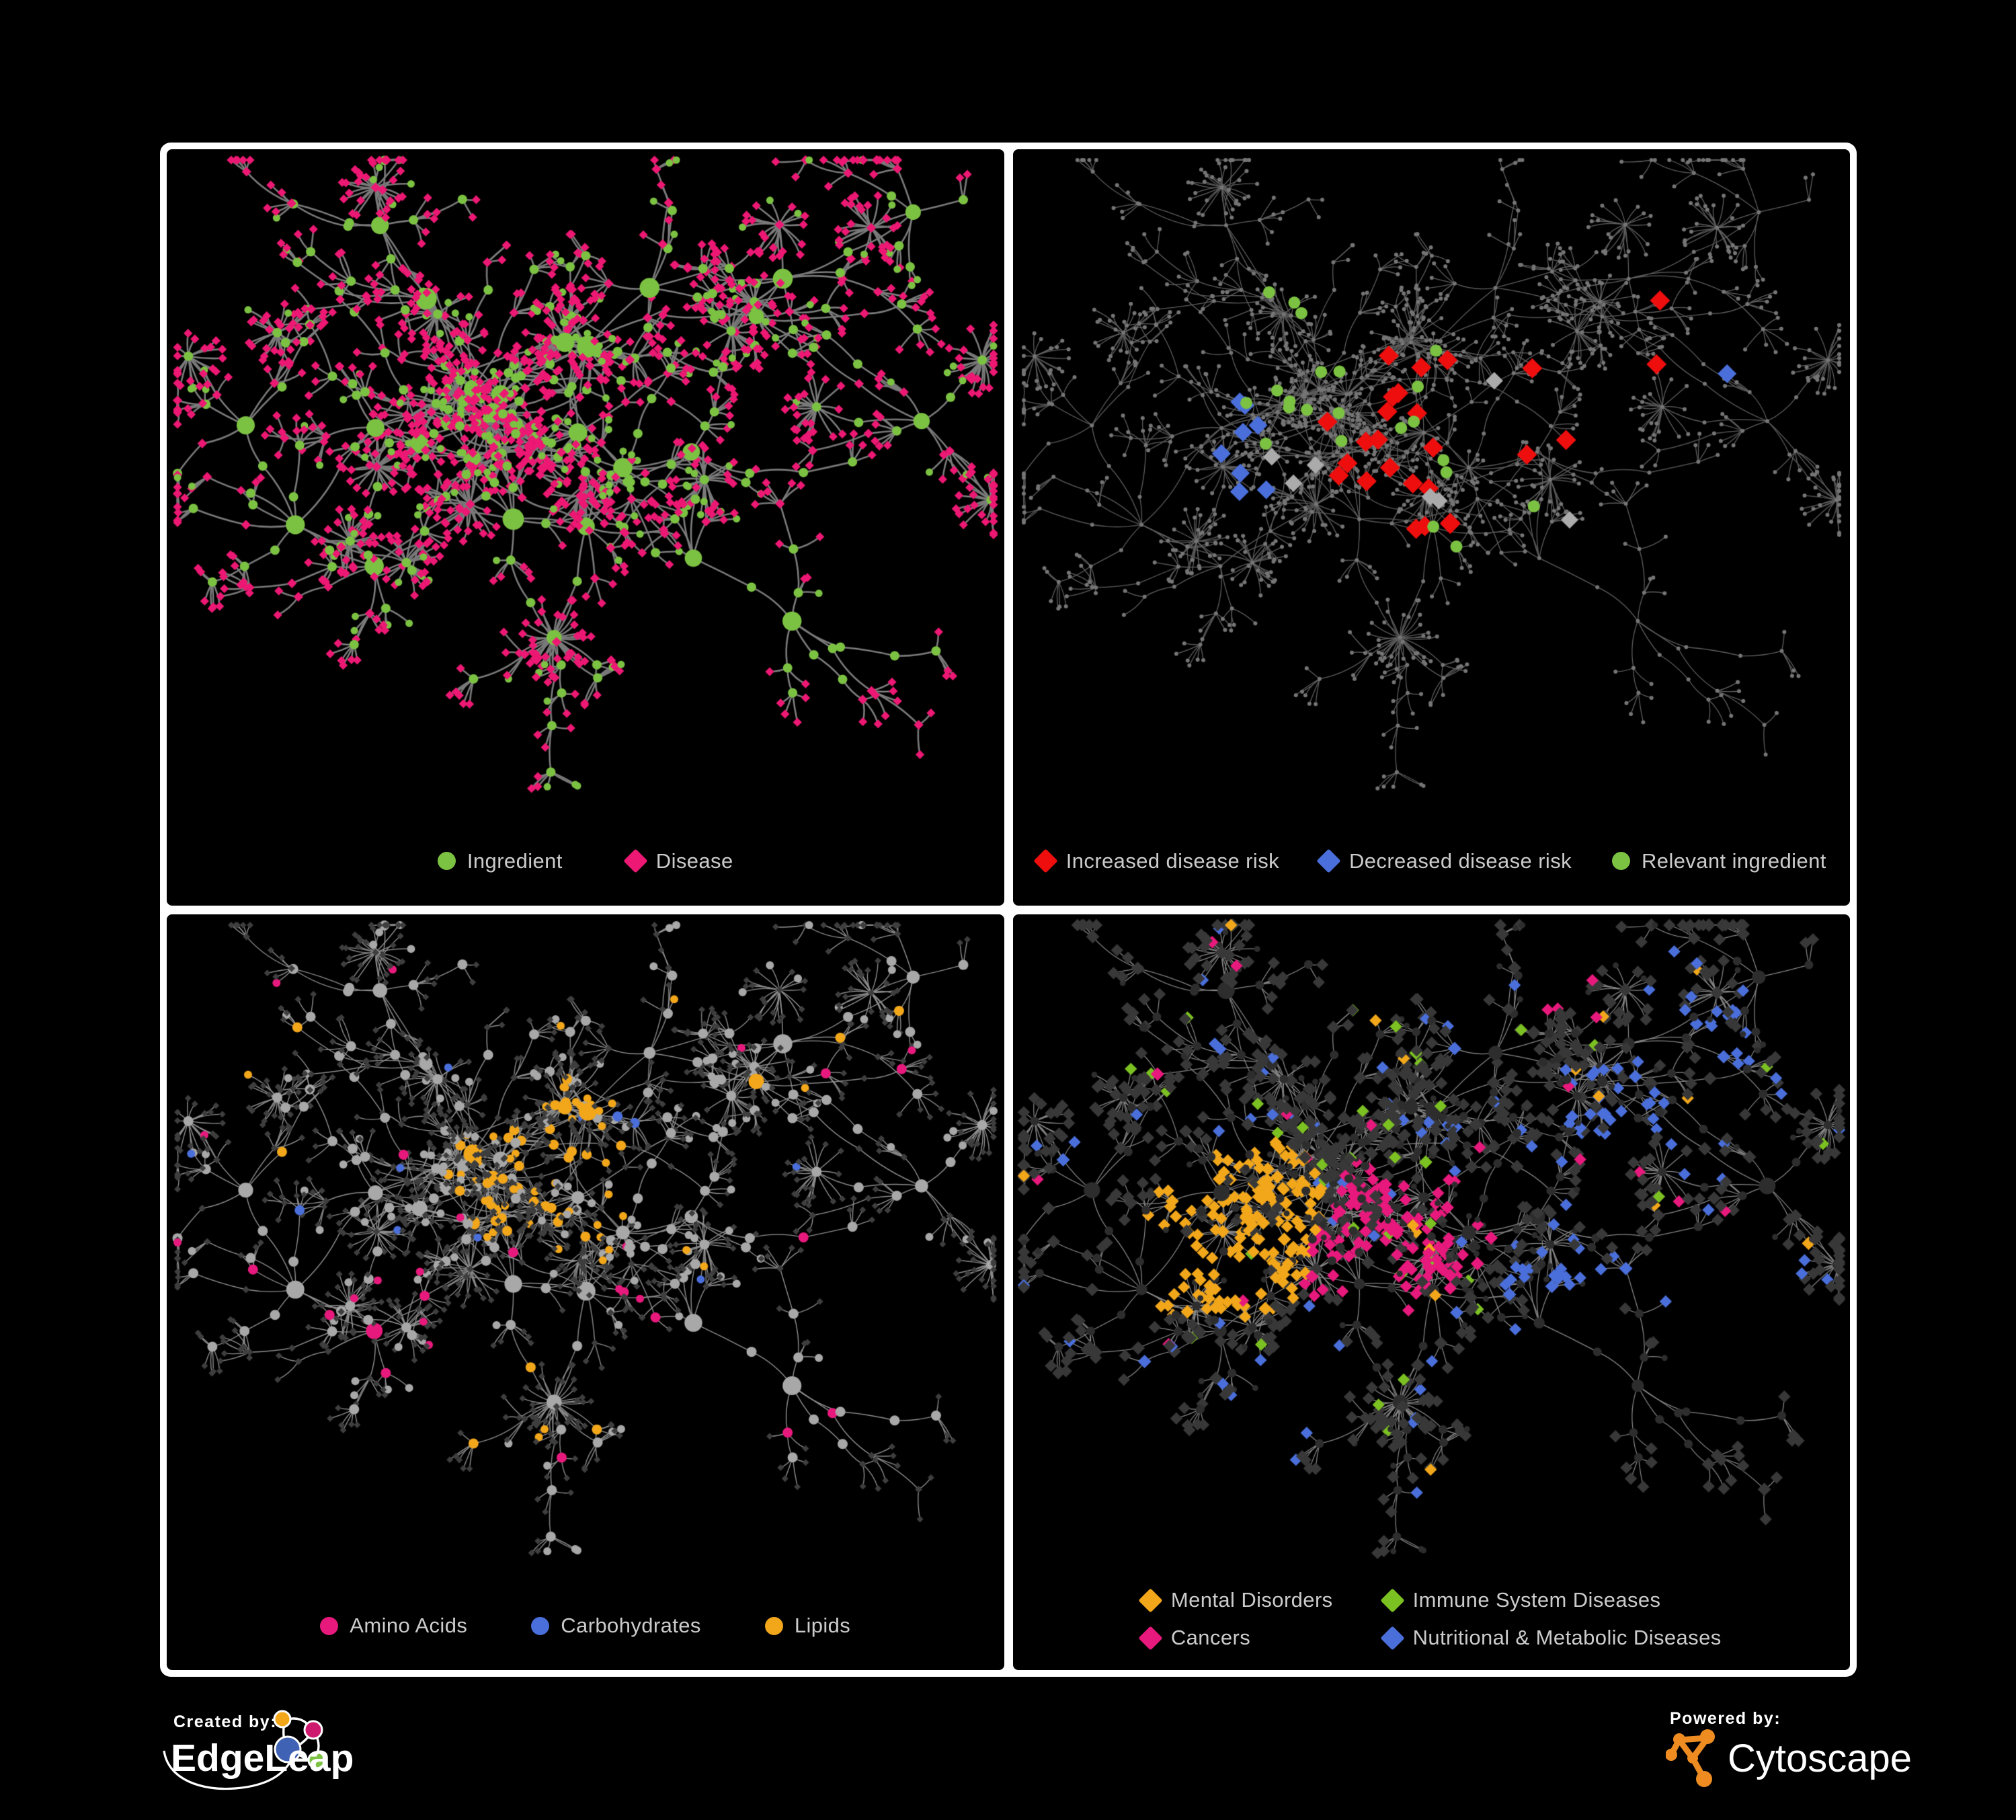 The width and height of the screenshot is (2016, 1820). What do you see at coordinates (515, 860) in the screenshot?
I see `legend-label: Ingredient` at bounding box center [515, 860].